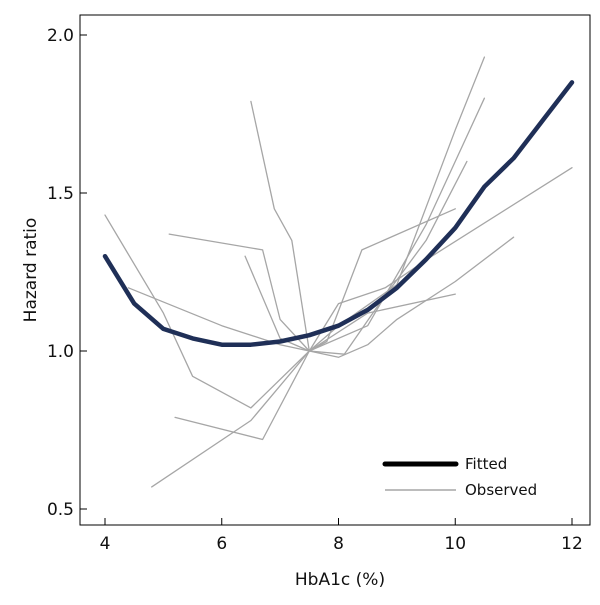 Image resolution: width=600 pixels, height=605 pixels. Describe the element at coordinates (340, 580) in the screenshot. I see `x-axis-title: HbA1c (%)` at that location.